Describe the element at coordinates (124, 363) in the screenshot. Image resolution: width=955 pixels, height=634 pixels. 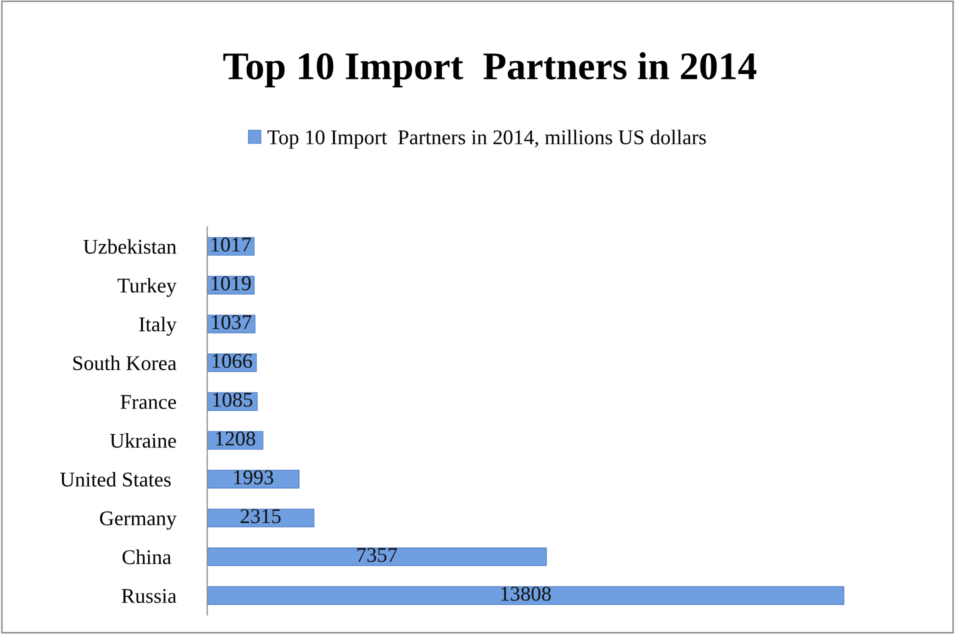
I see `y-tick-label: South Korea` at that location.